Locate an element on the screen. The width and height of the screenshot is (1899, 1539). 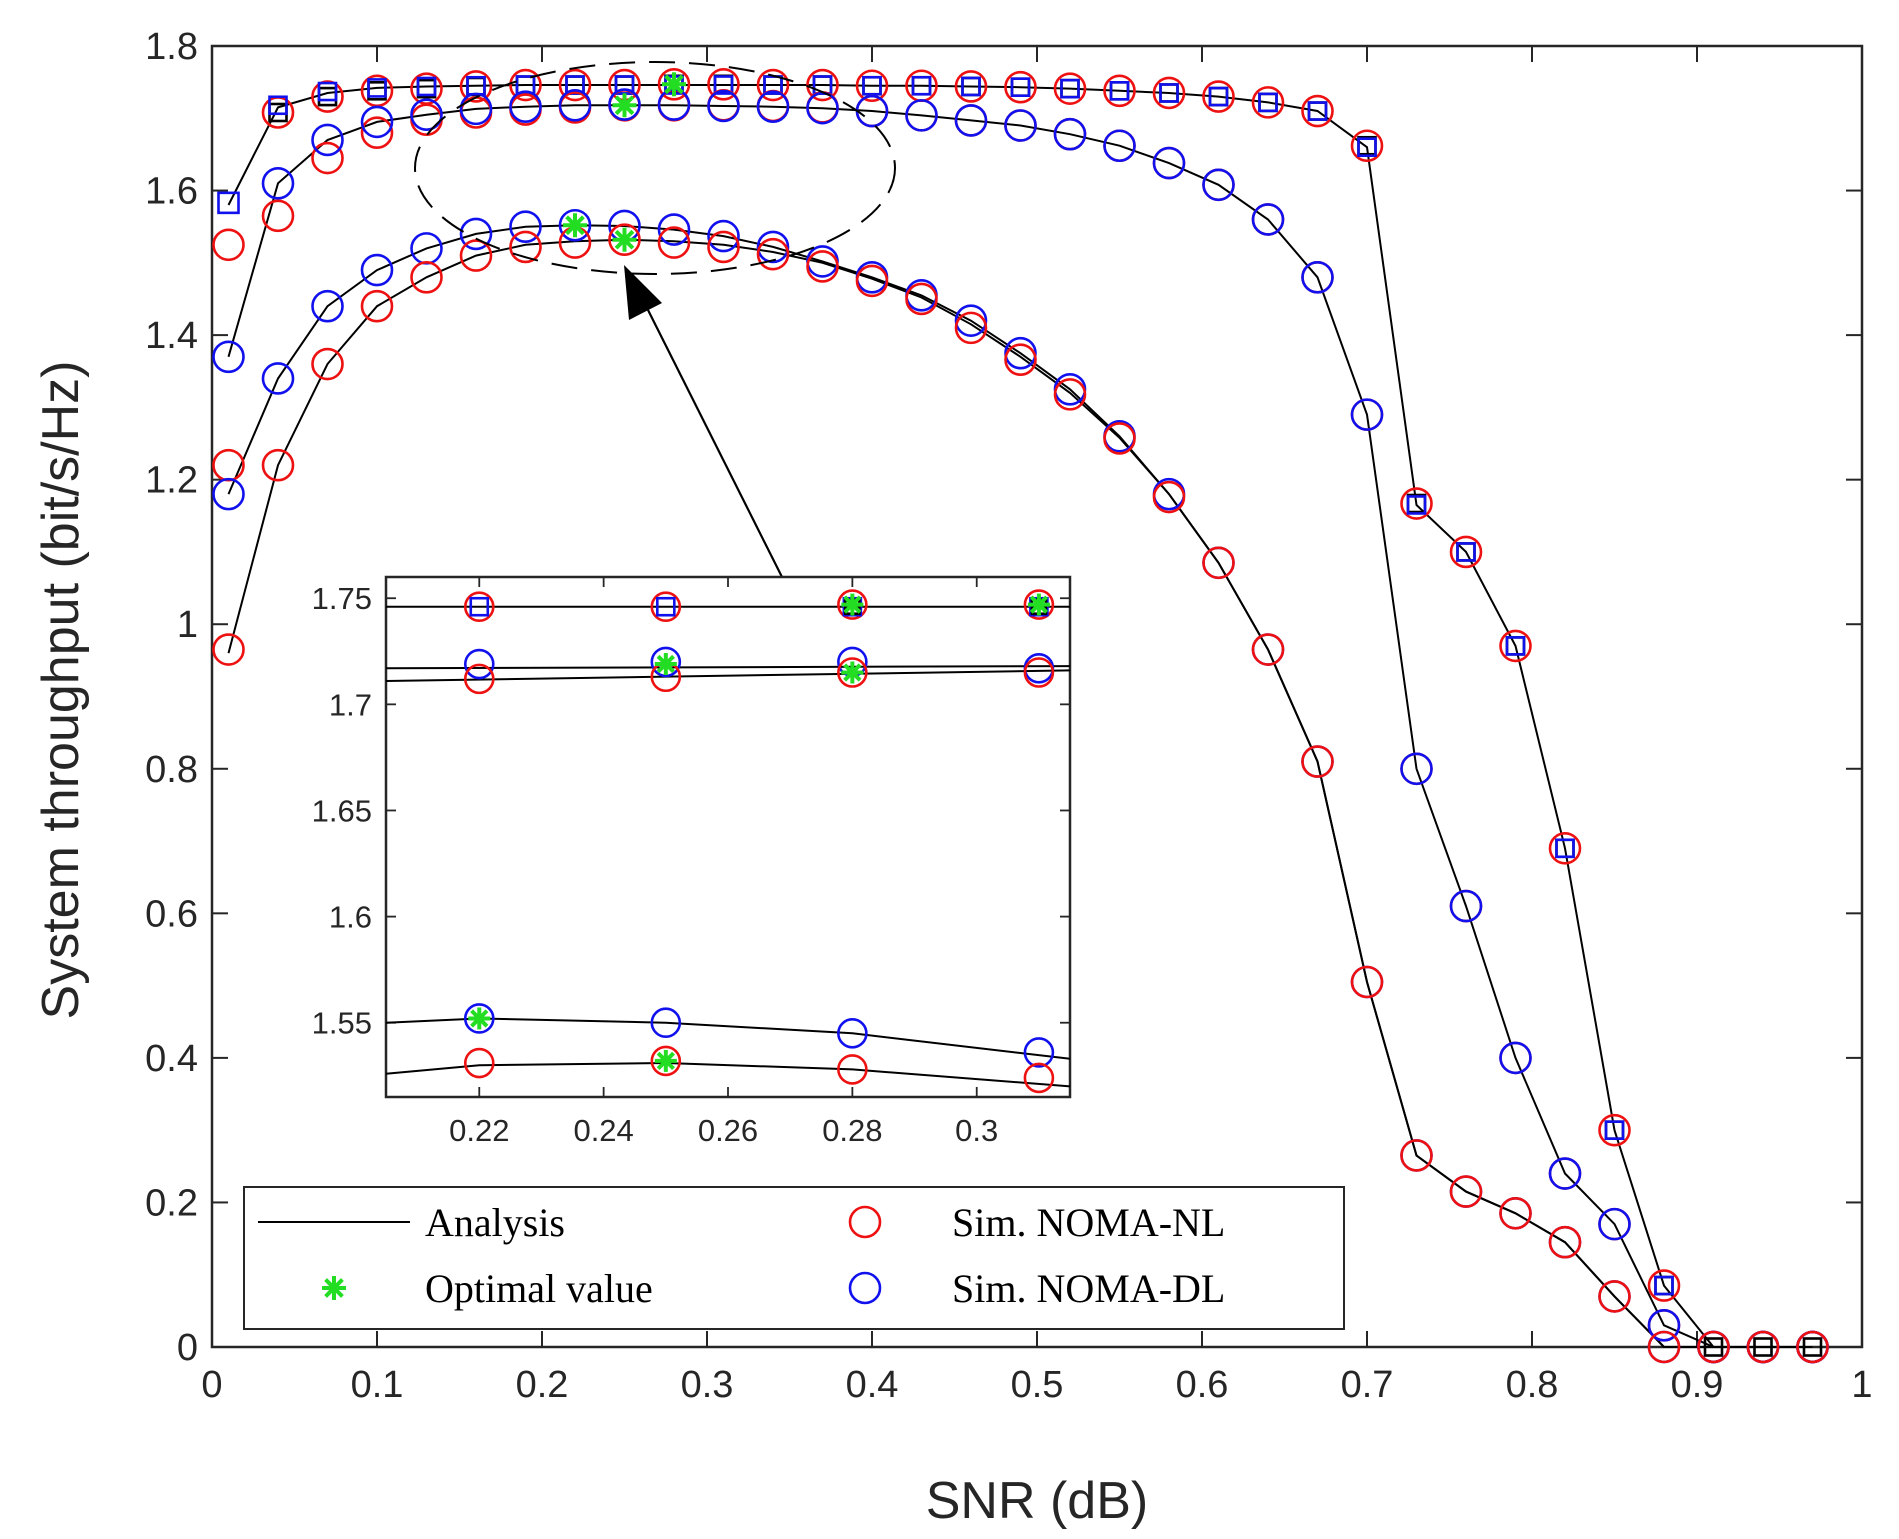
x-tick-label: 0.5 is located at coordinates (1037, 1385).